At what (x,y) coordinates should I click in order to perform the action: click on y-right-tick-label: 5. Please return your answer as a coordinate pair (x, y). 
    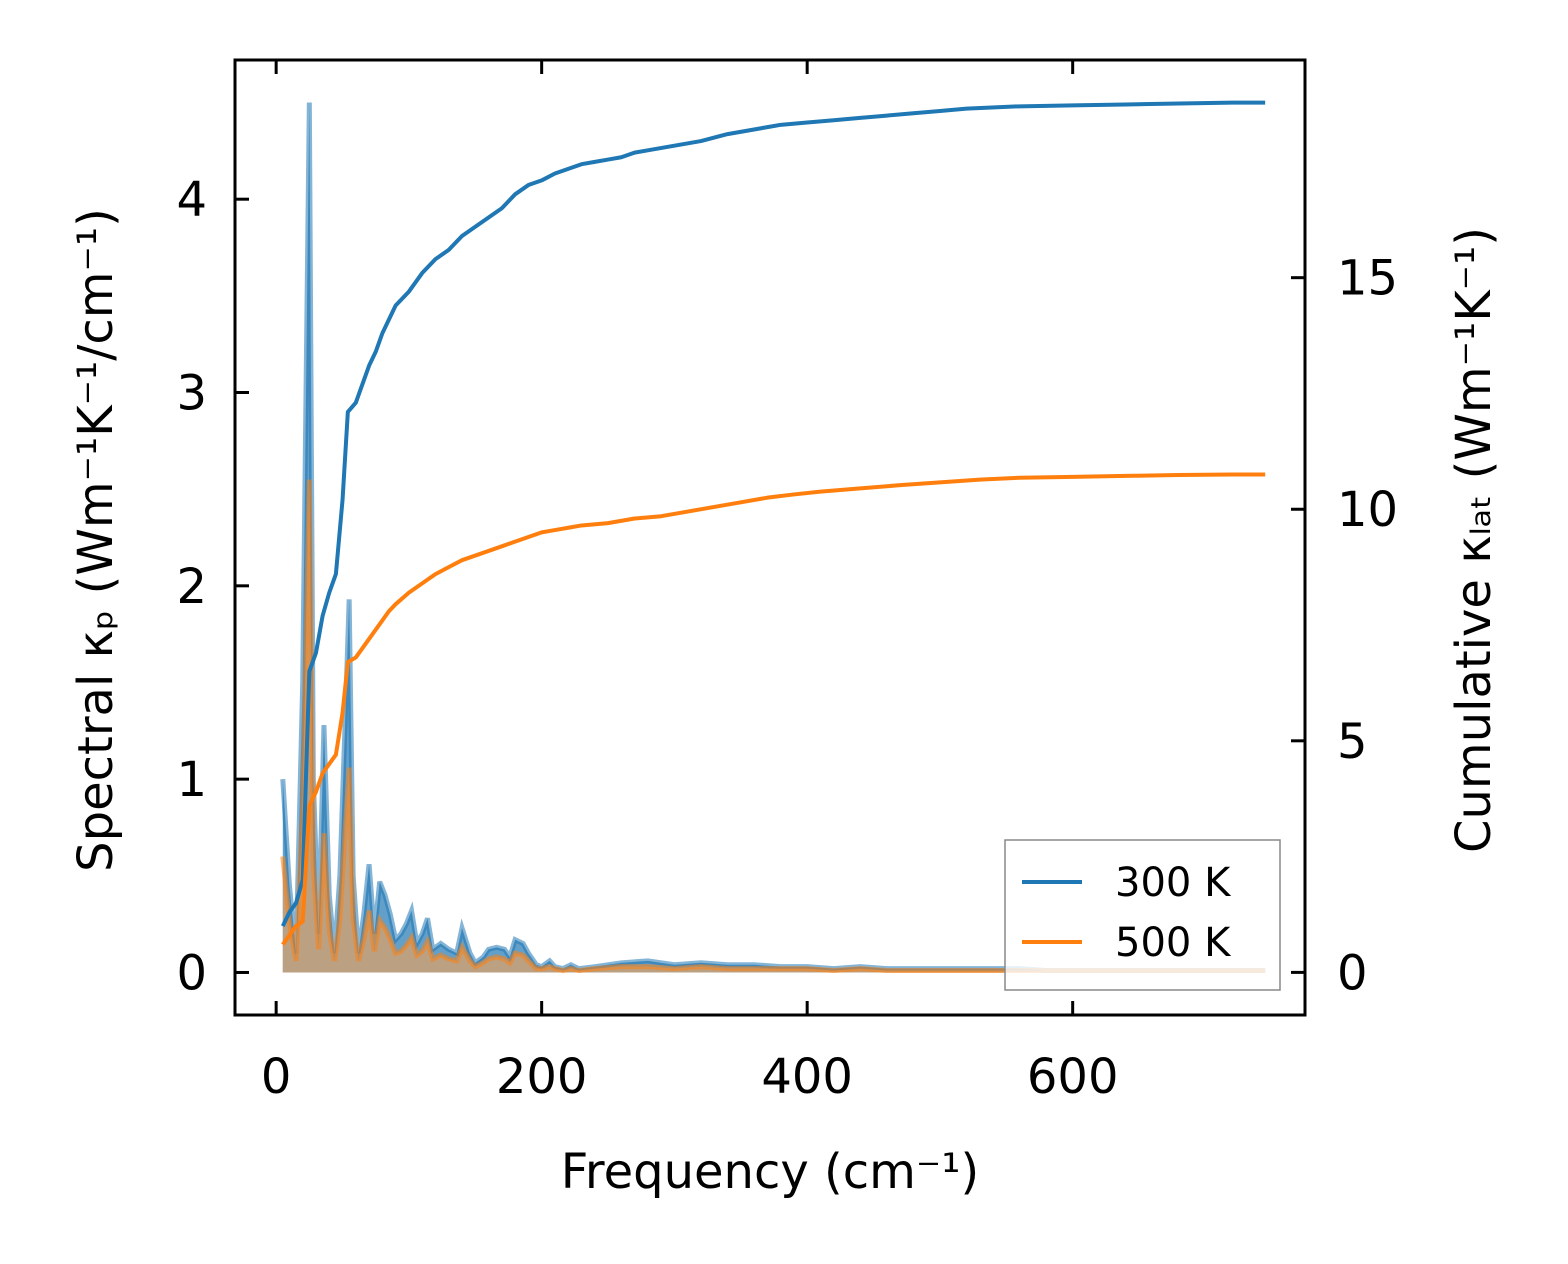
    Looking at the image, I should click on (1352, 742).